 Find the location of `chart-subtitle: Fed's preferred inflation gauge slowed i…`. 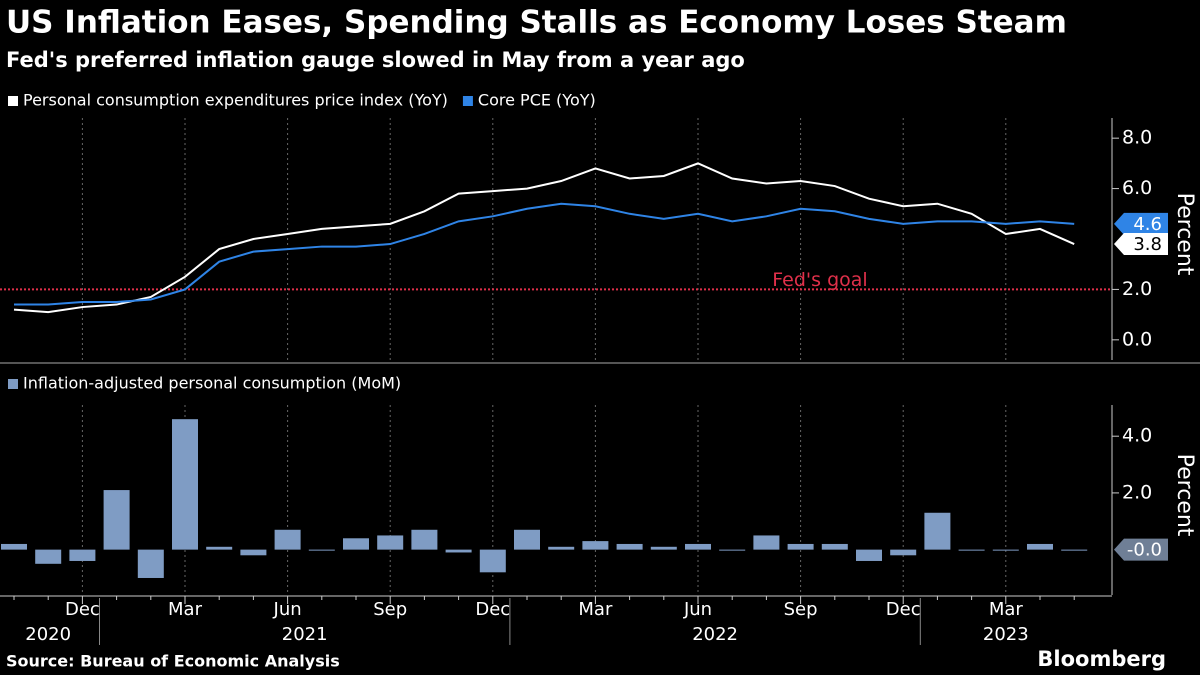

chart-subtitle: Fed's preferred inflation gauge slowed i… is located at coordinates (375, 60).